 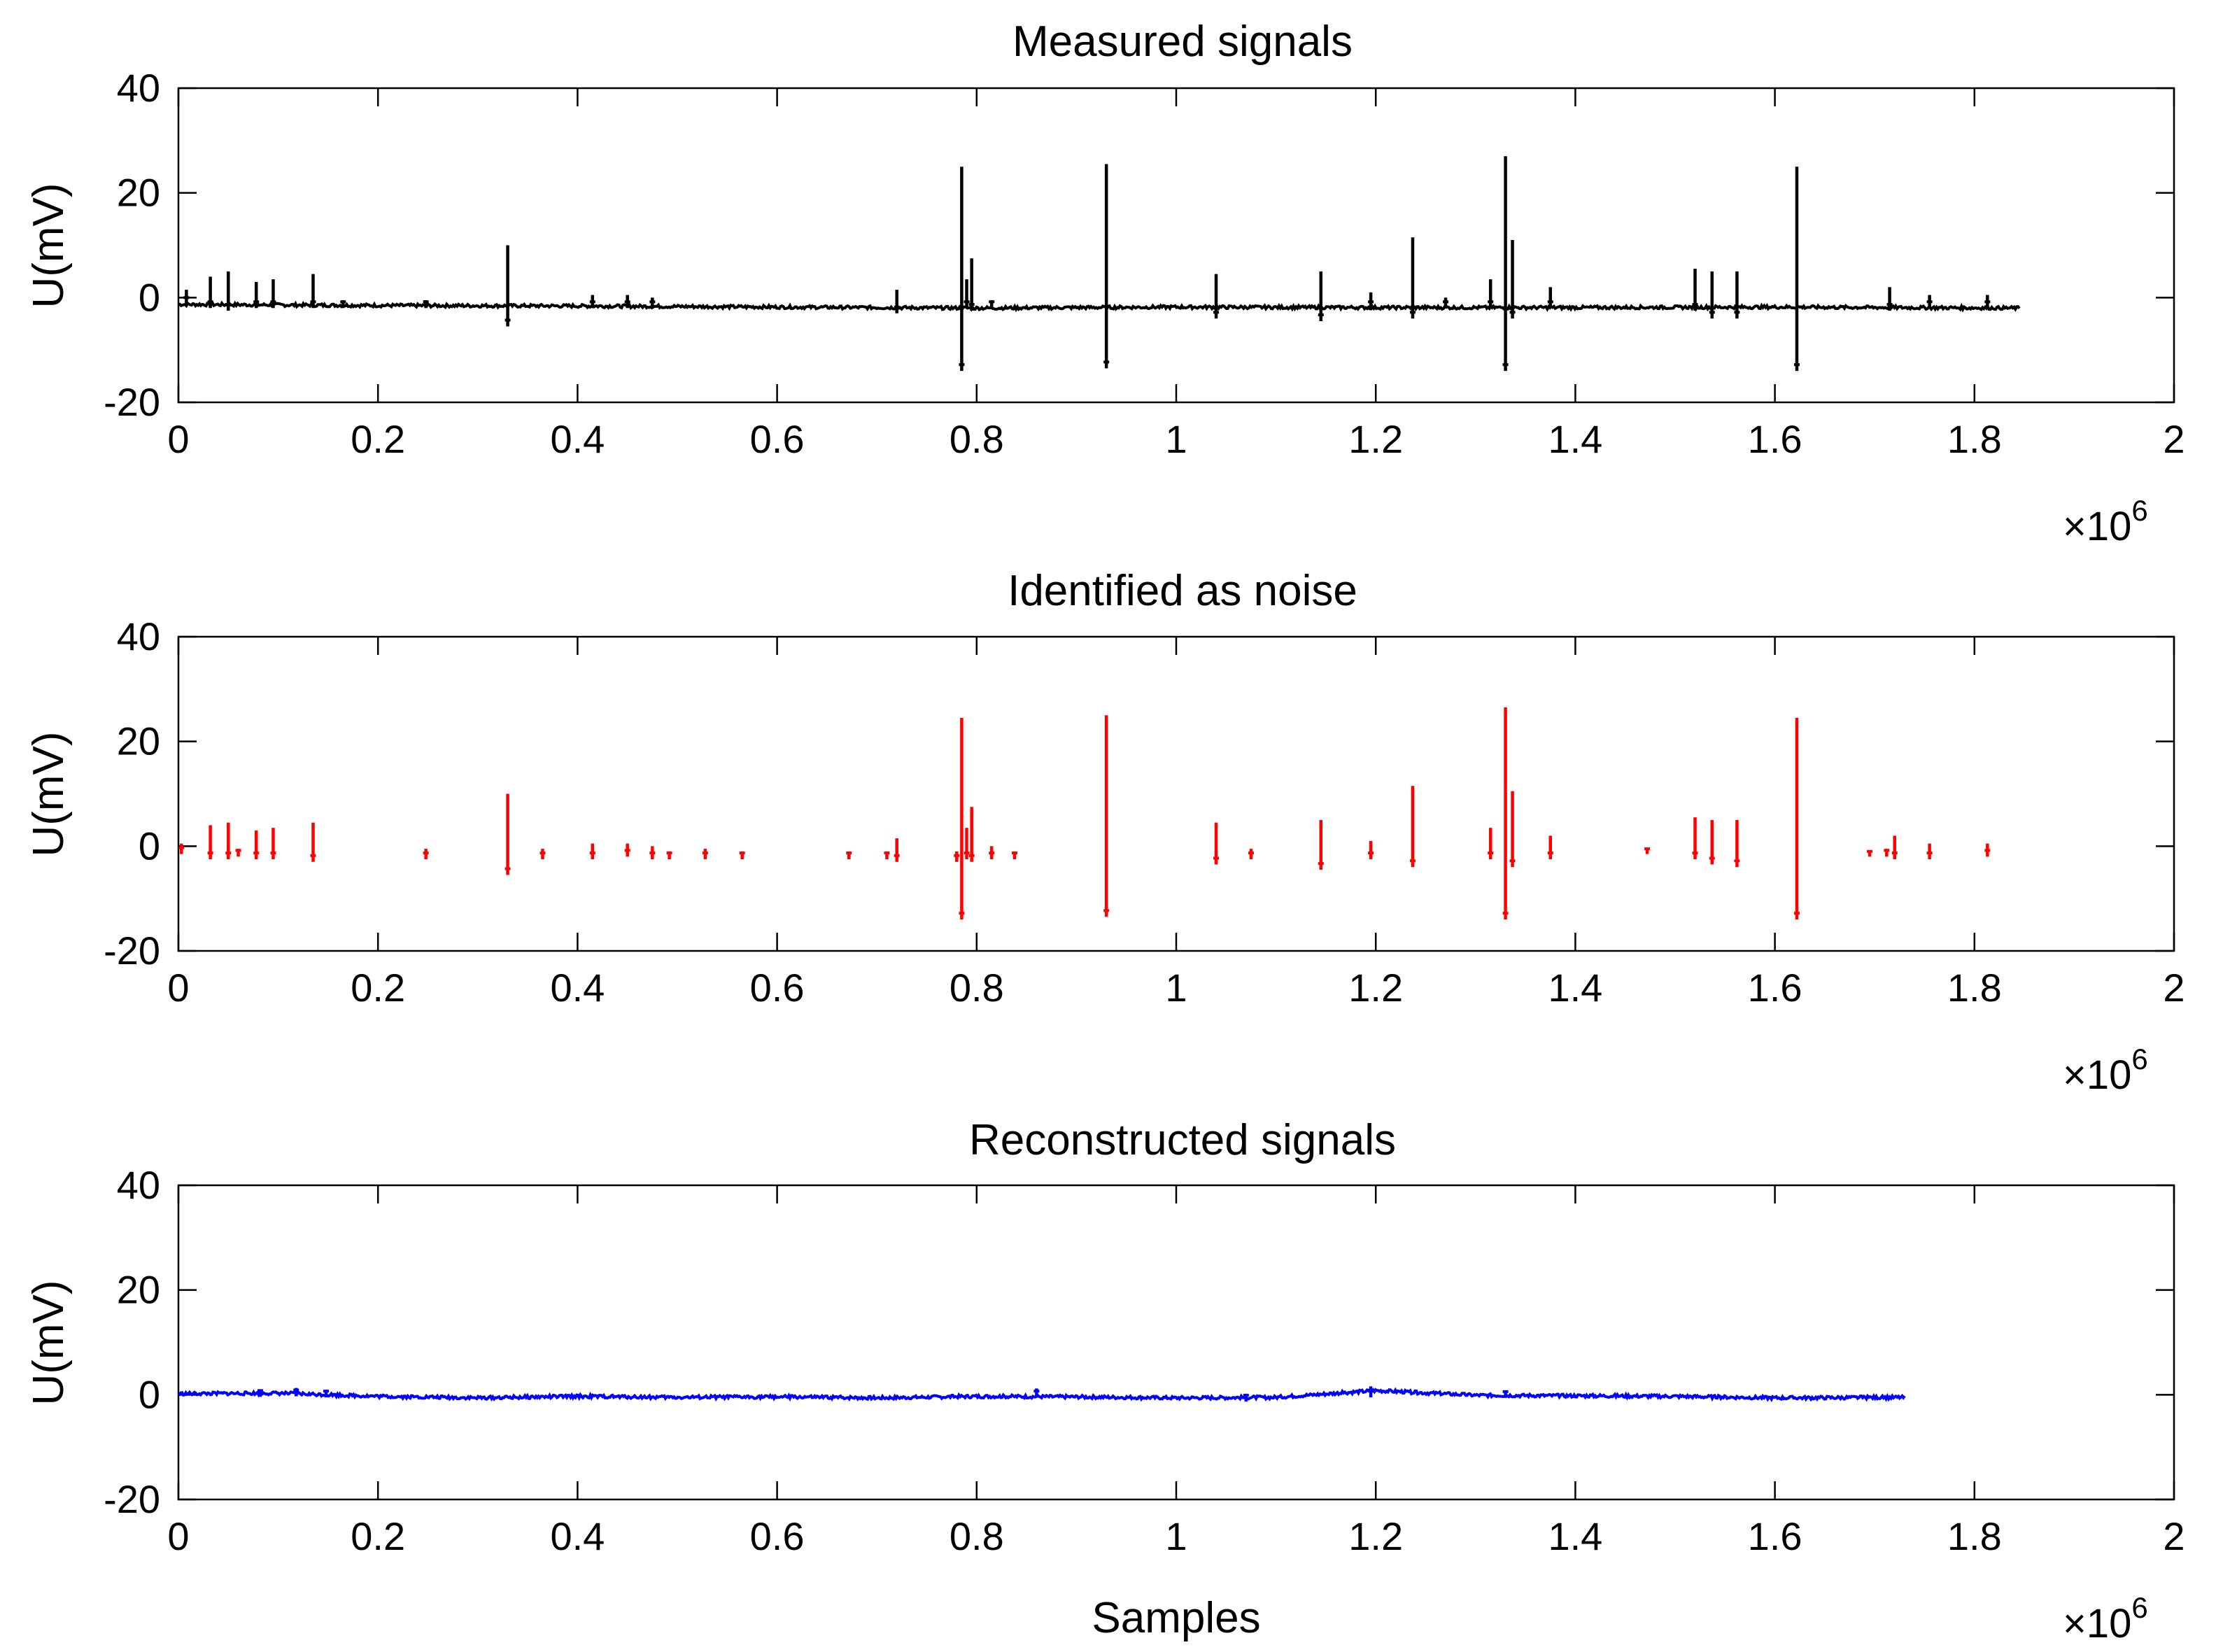 I want to click on x-axis-label: Samples, so click(x=1176, y=1618).